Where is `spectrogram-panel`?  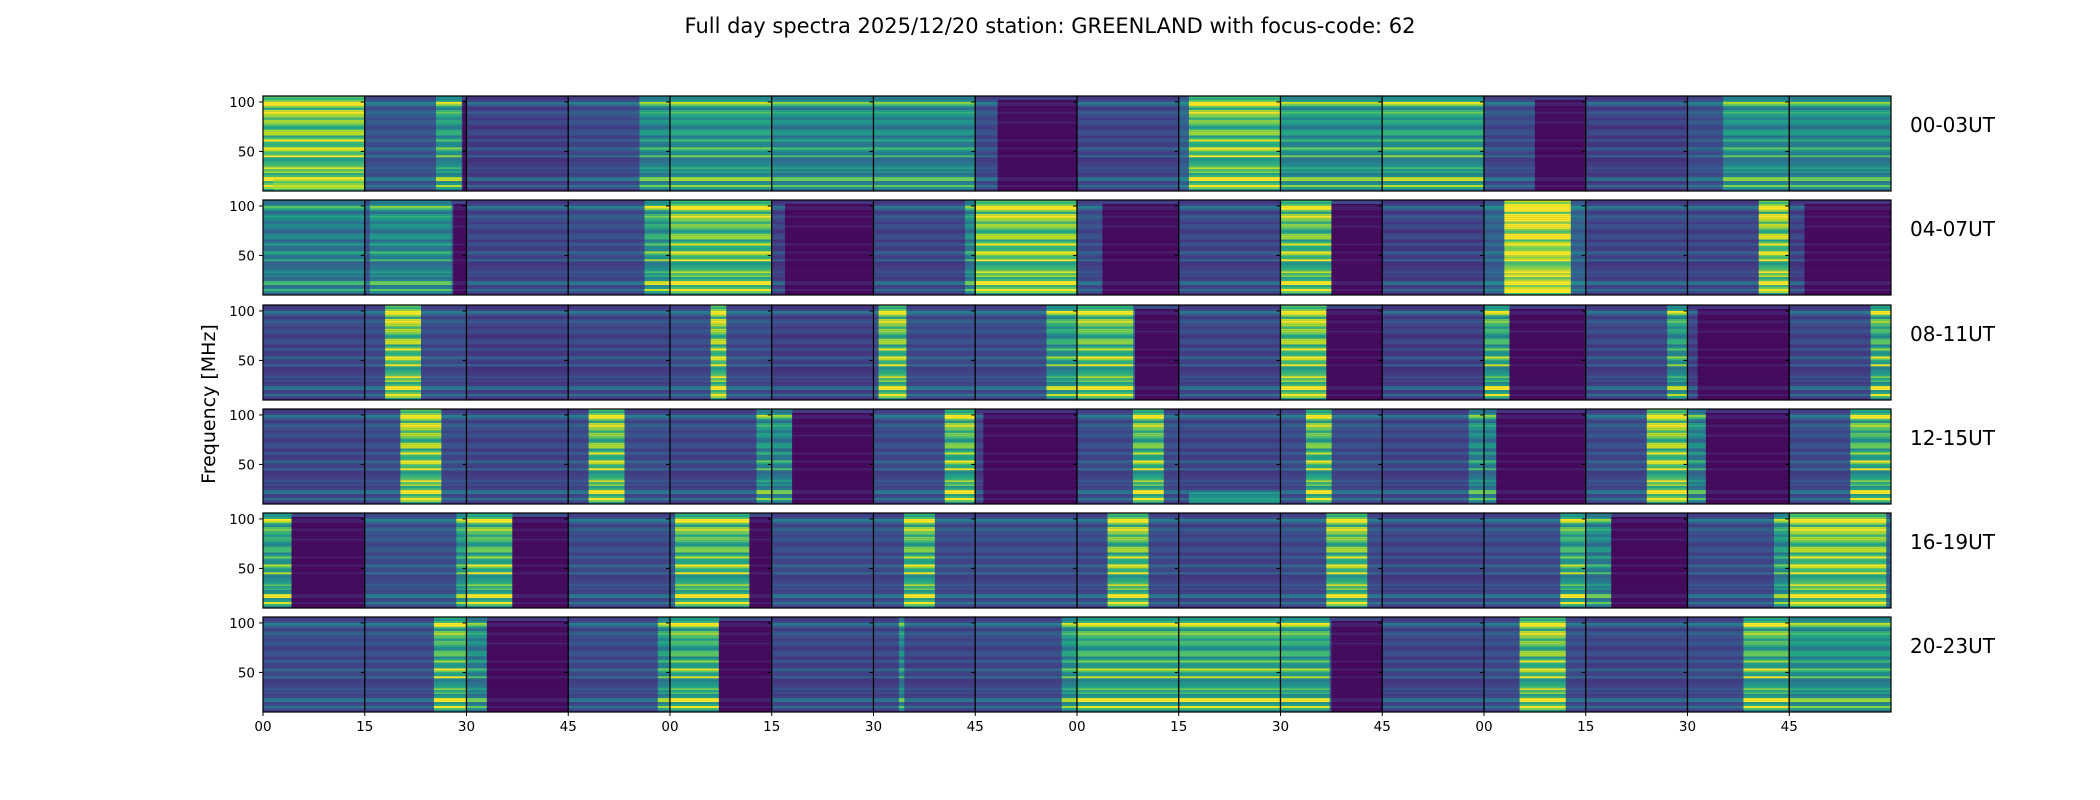 spectrogram-panel is located at coordinates (617, 143).